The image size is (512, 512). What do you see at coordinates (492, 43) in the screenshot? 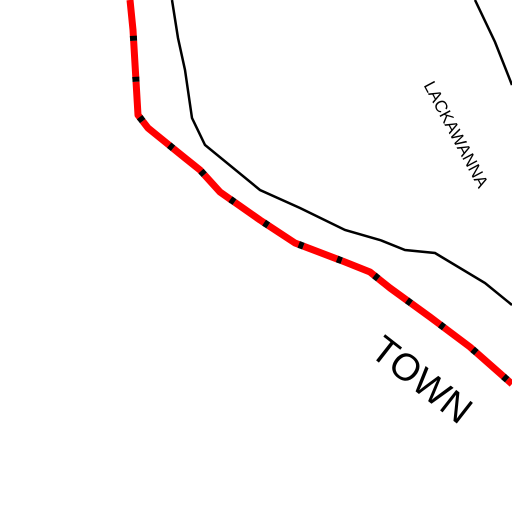
I see `boundary-line` at bounding box center [492, 43].